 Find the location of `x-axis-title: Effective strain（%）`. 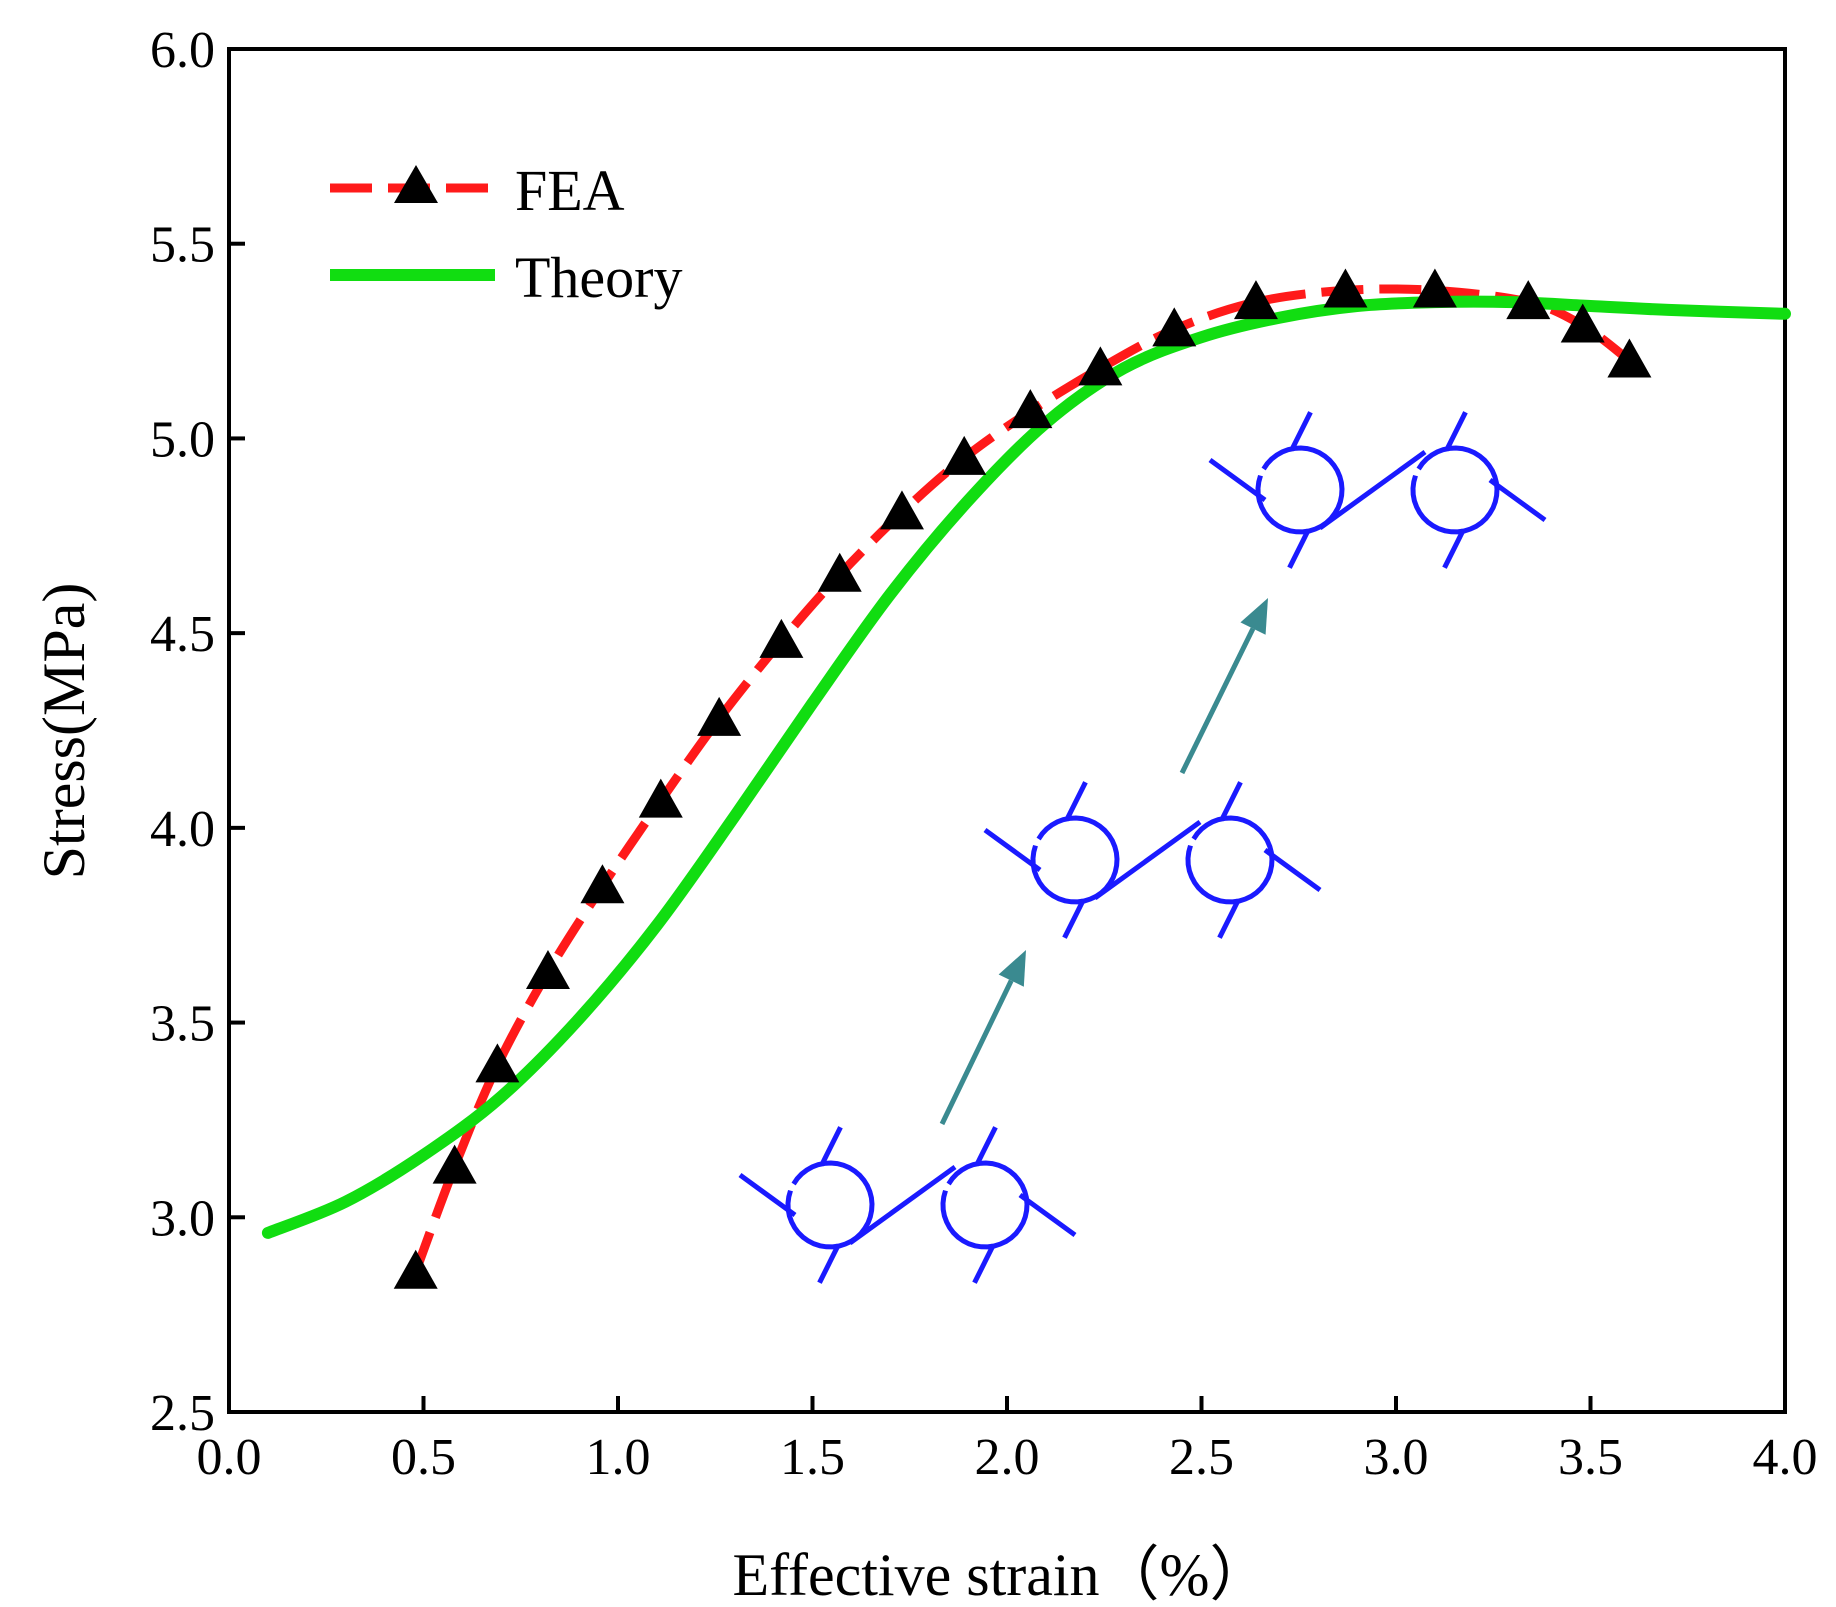

x-axis-title: Effective strain（%） is located at coordinates (1000, 1574).